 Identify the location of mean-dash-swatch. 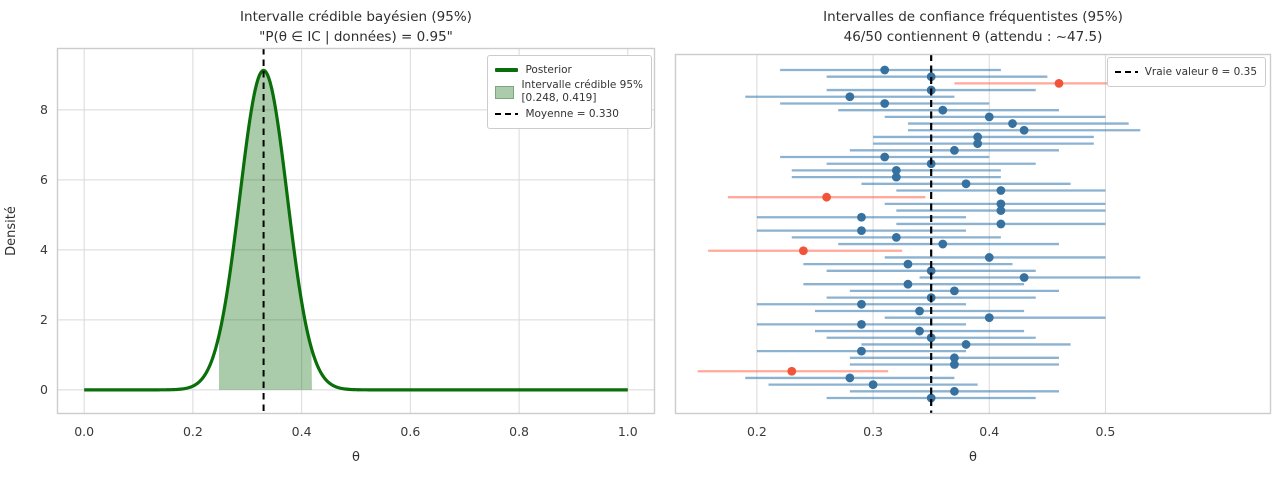
(507, 114).